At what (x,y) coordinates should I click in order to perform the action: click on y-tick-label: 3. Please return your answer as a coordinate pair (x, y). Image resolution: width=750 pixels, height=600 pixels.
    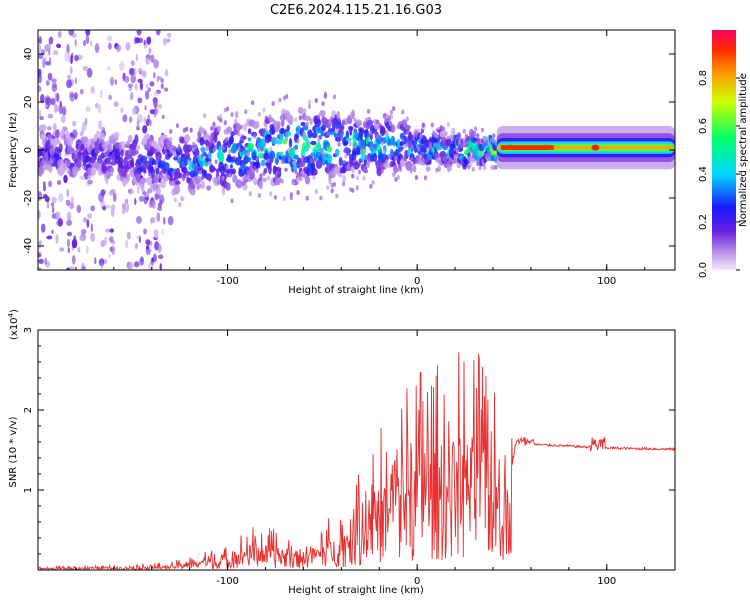
    Looking at the image, I should click on (28, 330).